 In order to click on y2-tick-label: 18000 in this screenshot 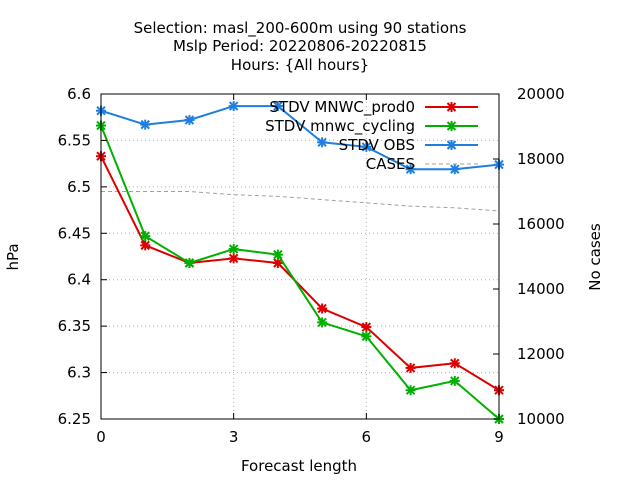, I will do `click(541, 159)`.